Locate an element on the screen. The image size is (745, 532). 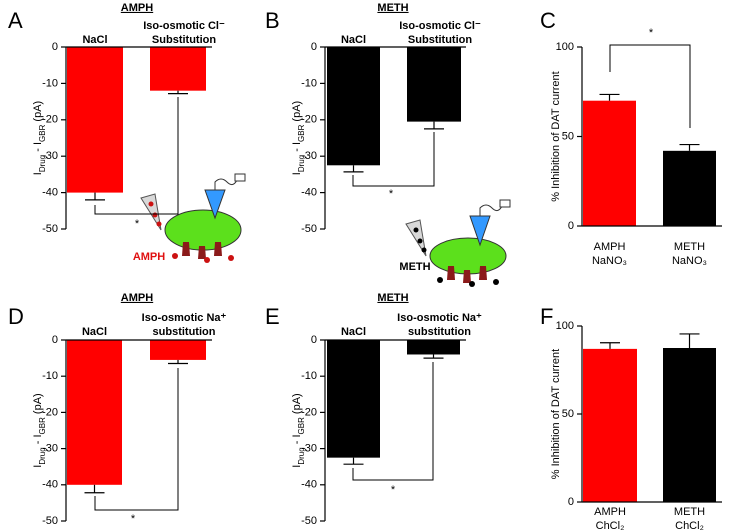
panel-letter: F is located at coordinates (546, 316).